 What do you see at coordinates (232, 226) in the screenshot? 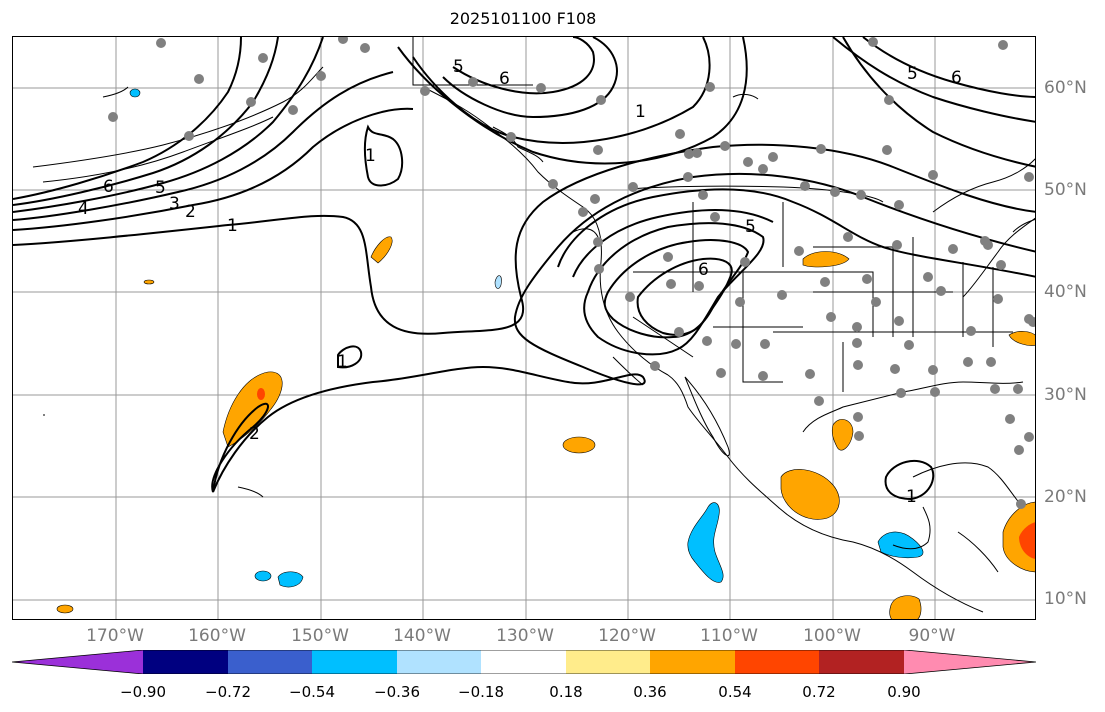
I see `contour-label-1: 1` at bounding box center [232, 226].